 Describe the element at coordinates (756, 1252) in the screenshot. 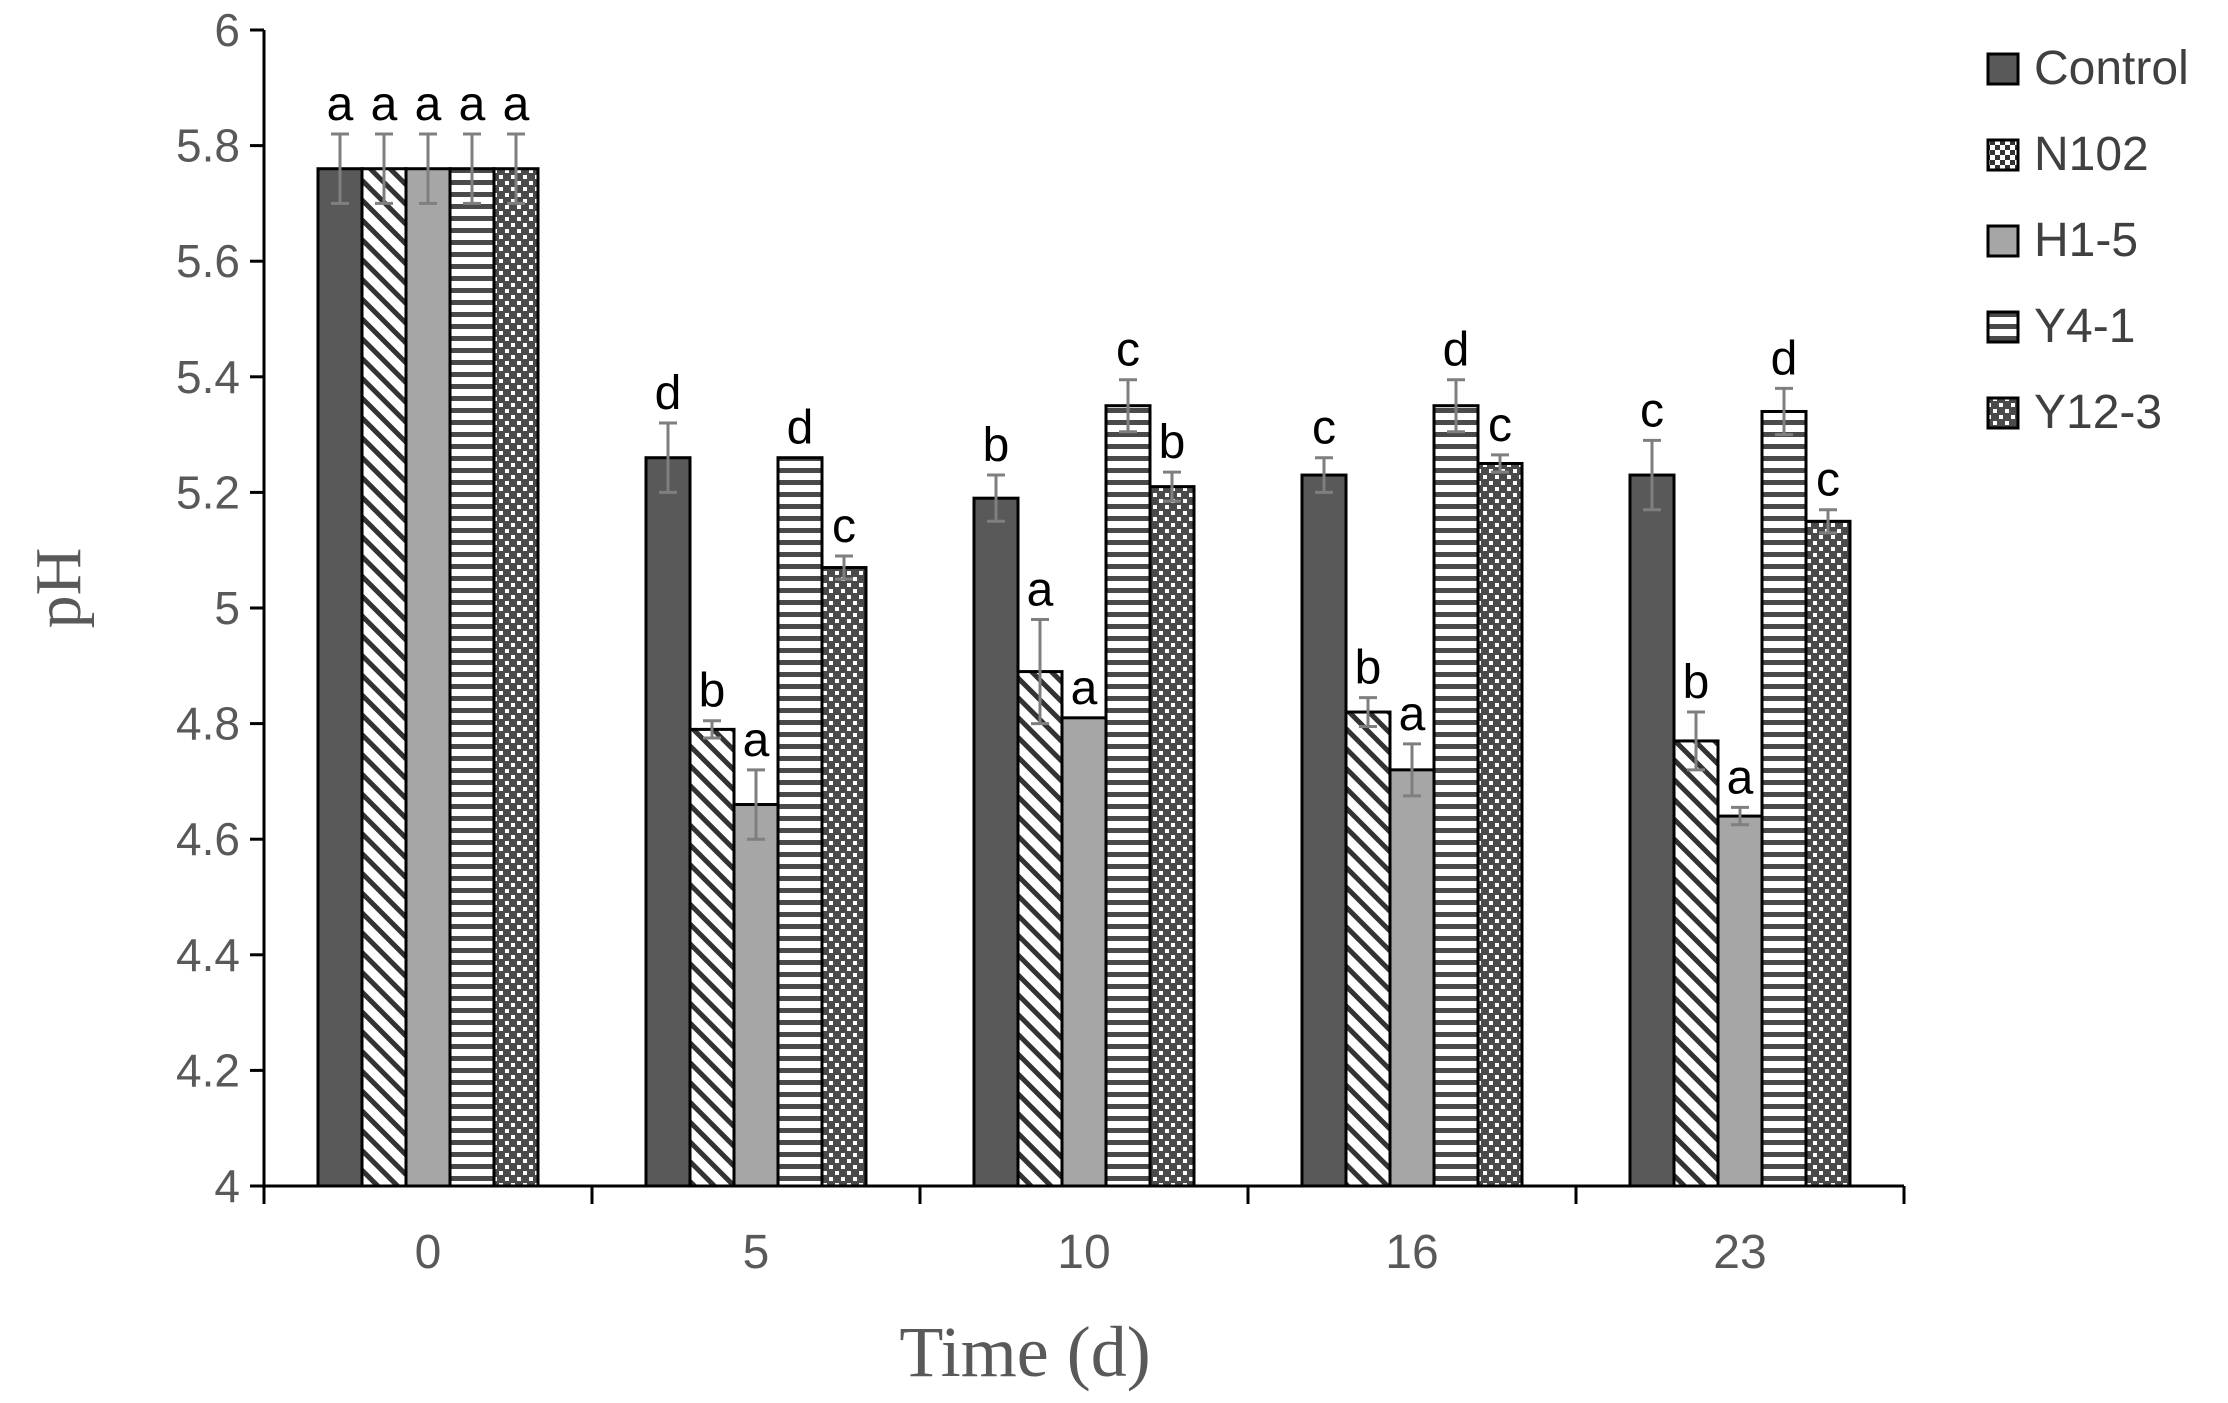

I see `x-tick-label: 5` at that location.